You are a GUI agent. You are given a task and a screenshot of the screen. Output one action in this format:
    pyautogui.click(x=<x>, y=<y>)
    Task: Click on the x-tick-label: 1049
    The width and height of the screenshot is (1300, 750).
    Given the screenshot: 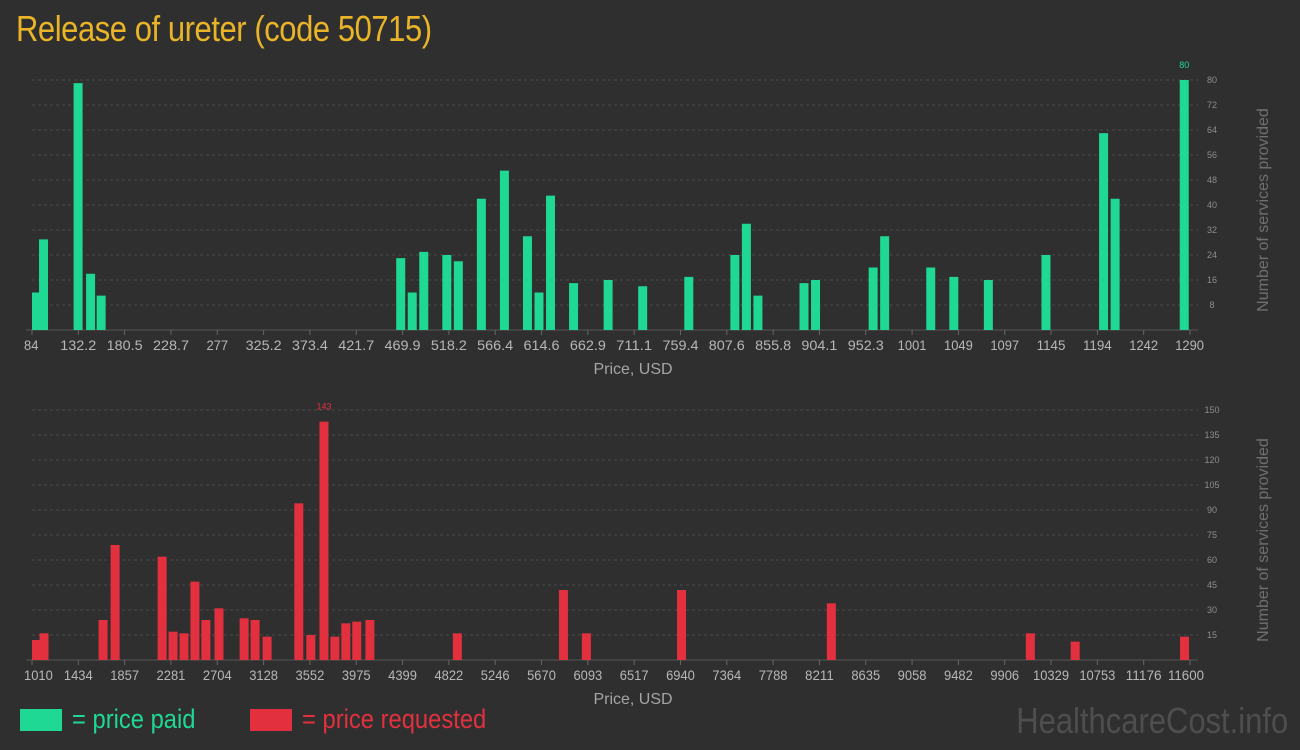 What is the action you would take?
    pyautogui.click(x=958, y=345)
    